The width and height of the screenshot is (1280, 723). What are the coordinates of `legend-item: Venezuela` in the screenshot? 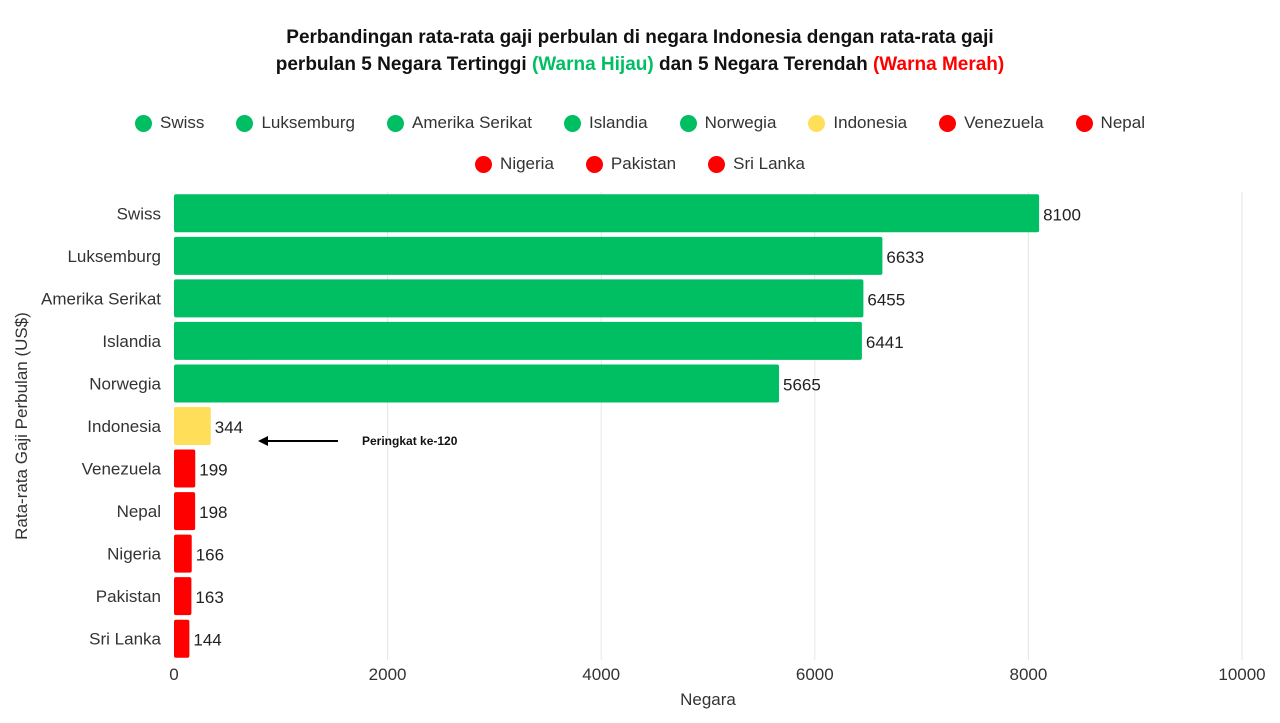 It's located at (991, 123).